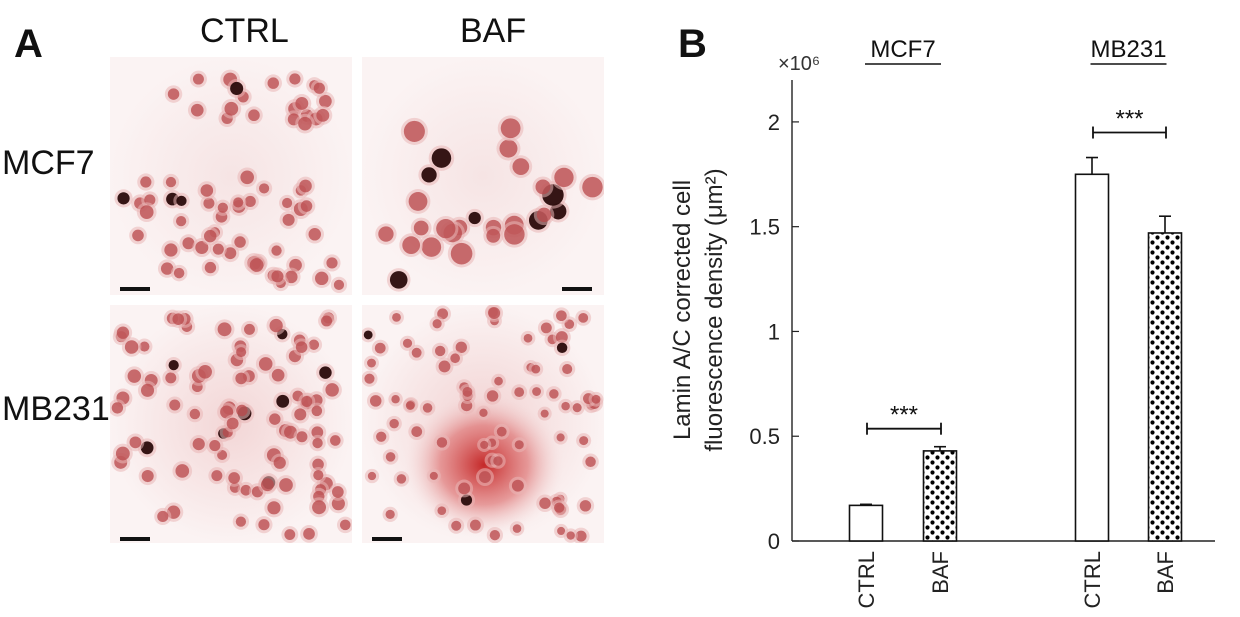 This screenshot has width=1240, height=617. What do you see at coordinates (866, 579) in the screenshot?
I see `x-tick-label: CTRL` at bounding box center [866, 579].